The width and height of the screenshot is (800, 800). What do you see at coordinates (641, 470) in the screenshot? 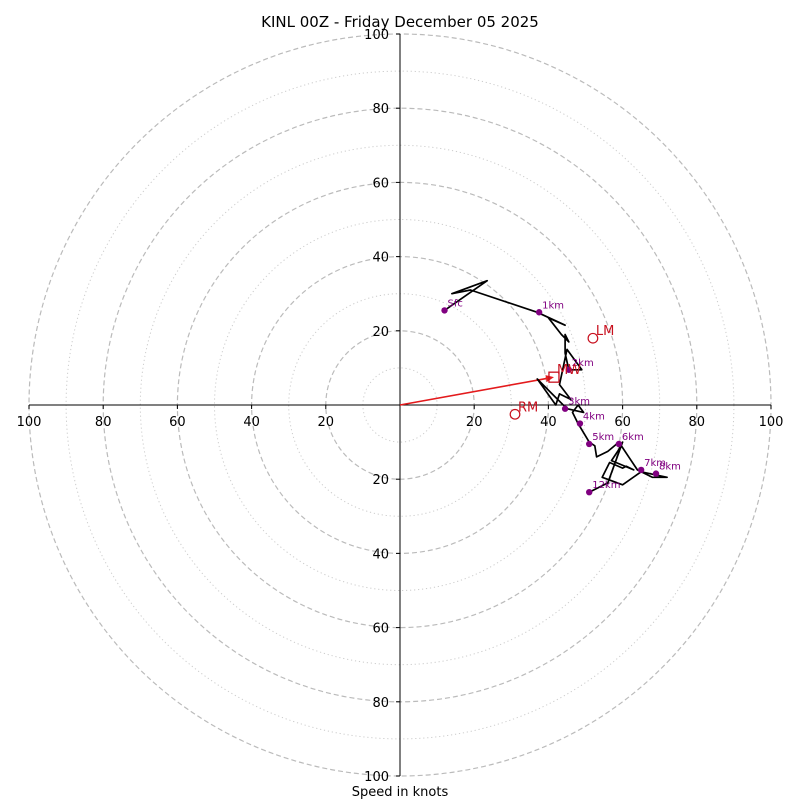
I see `height-point-7km` at bounding box center [641, 470].